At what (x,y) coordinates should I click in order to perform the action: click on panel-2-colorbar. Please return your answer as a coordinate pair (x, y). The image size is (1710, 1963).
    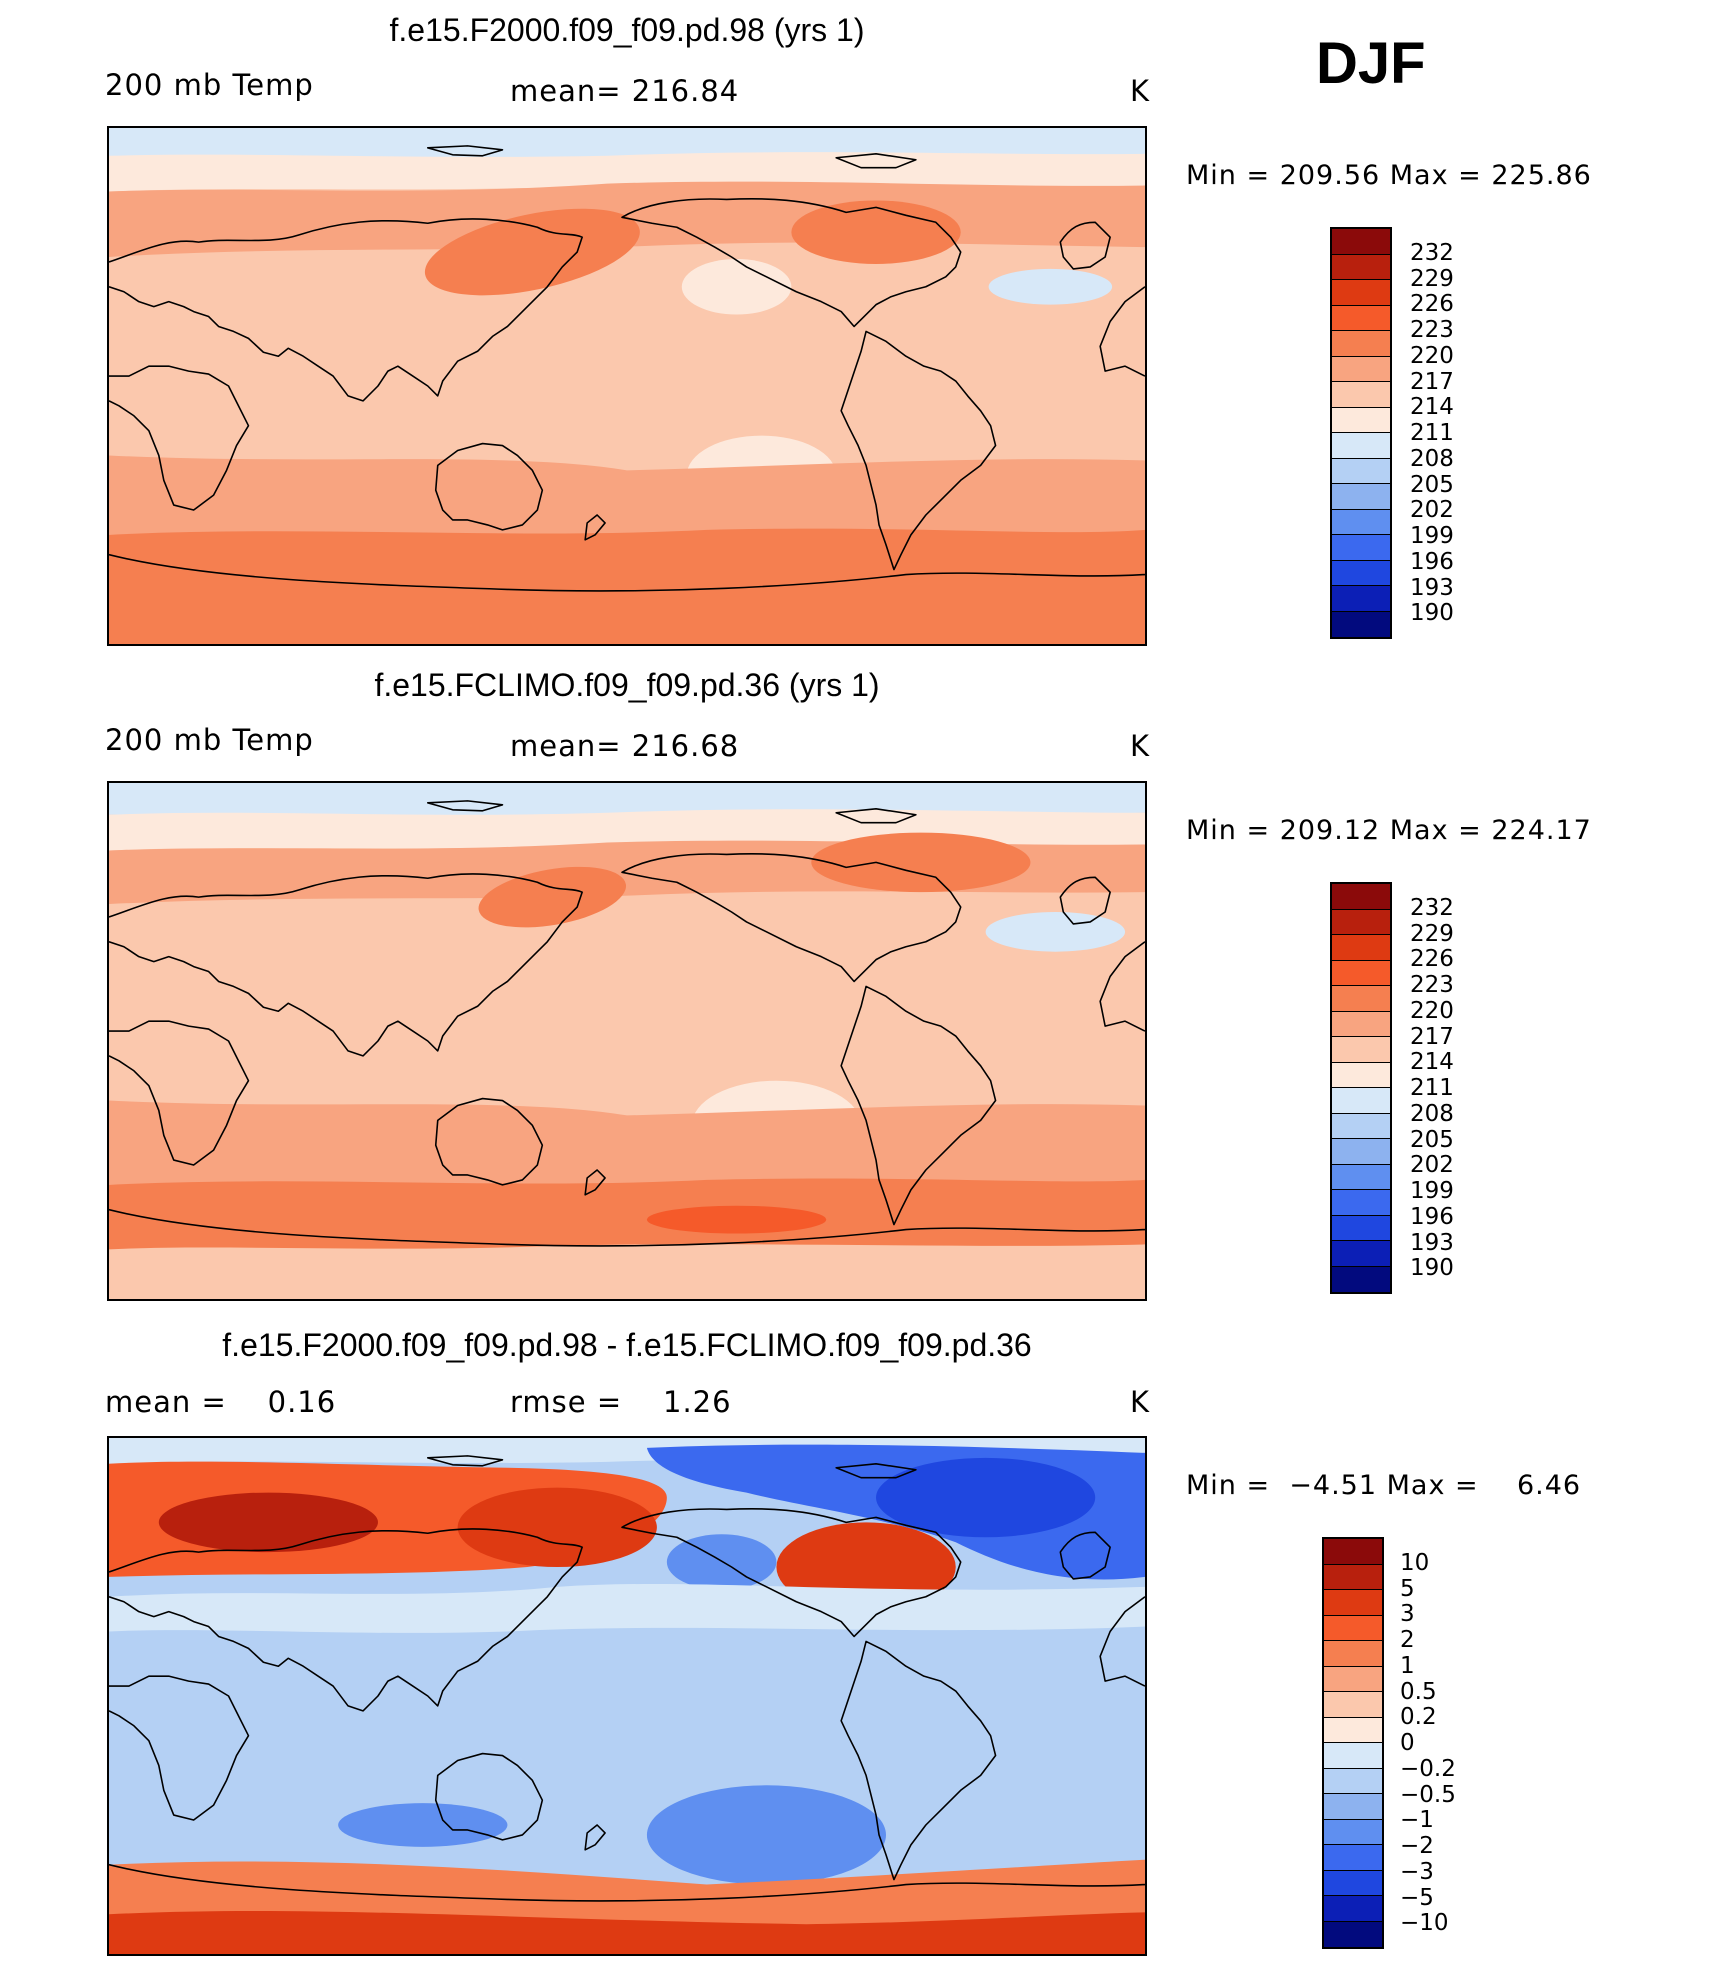
    Looking at the image, I should click on (1361, 1088).